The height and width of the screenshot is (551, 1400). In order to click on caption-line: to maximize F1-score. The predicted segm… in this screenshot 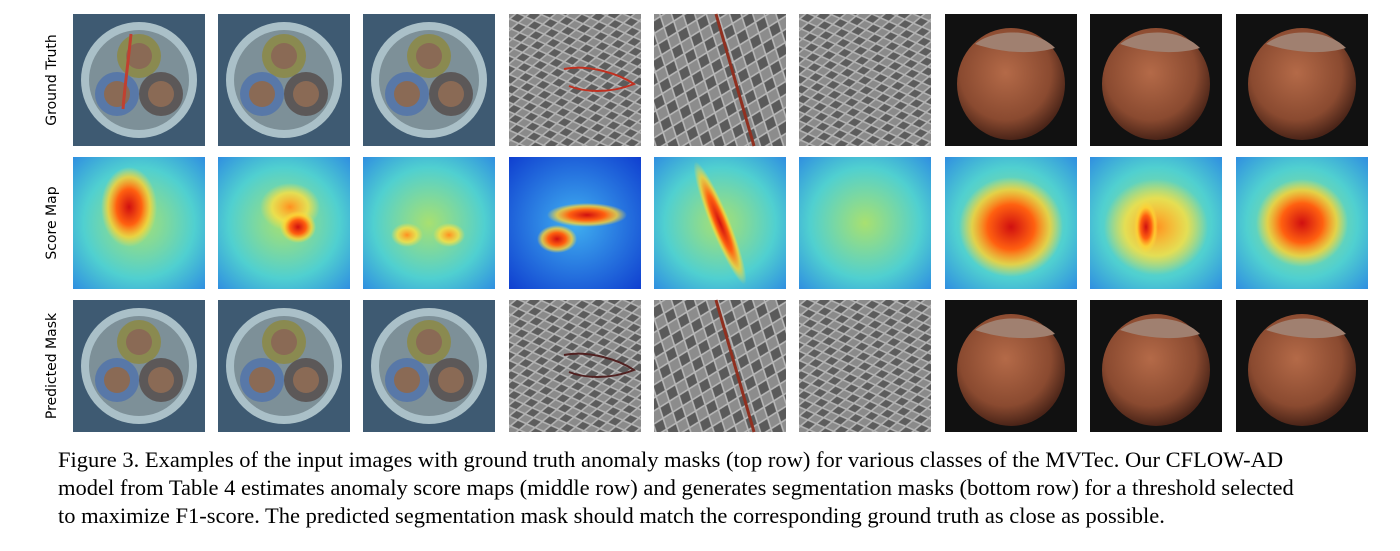, I will do `click(611, 515)`.